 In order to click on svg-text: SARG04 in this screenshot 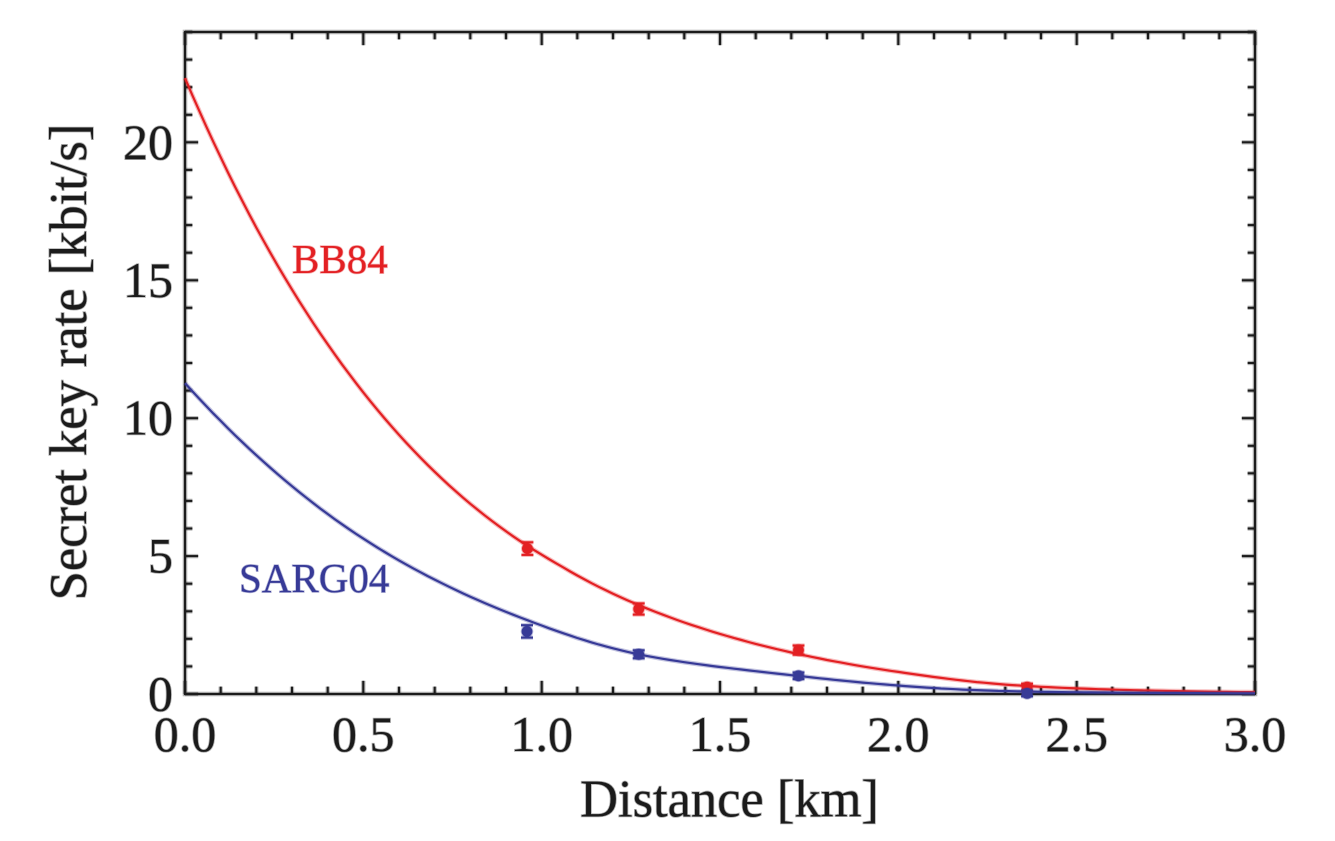, I will do `click(314, 578)`.